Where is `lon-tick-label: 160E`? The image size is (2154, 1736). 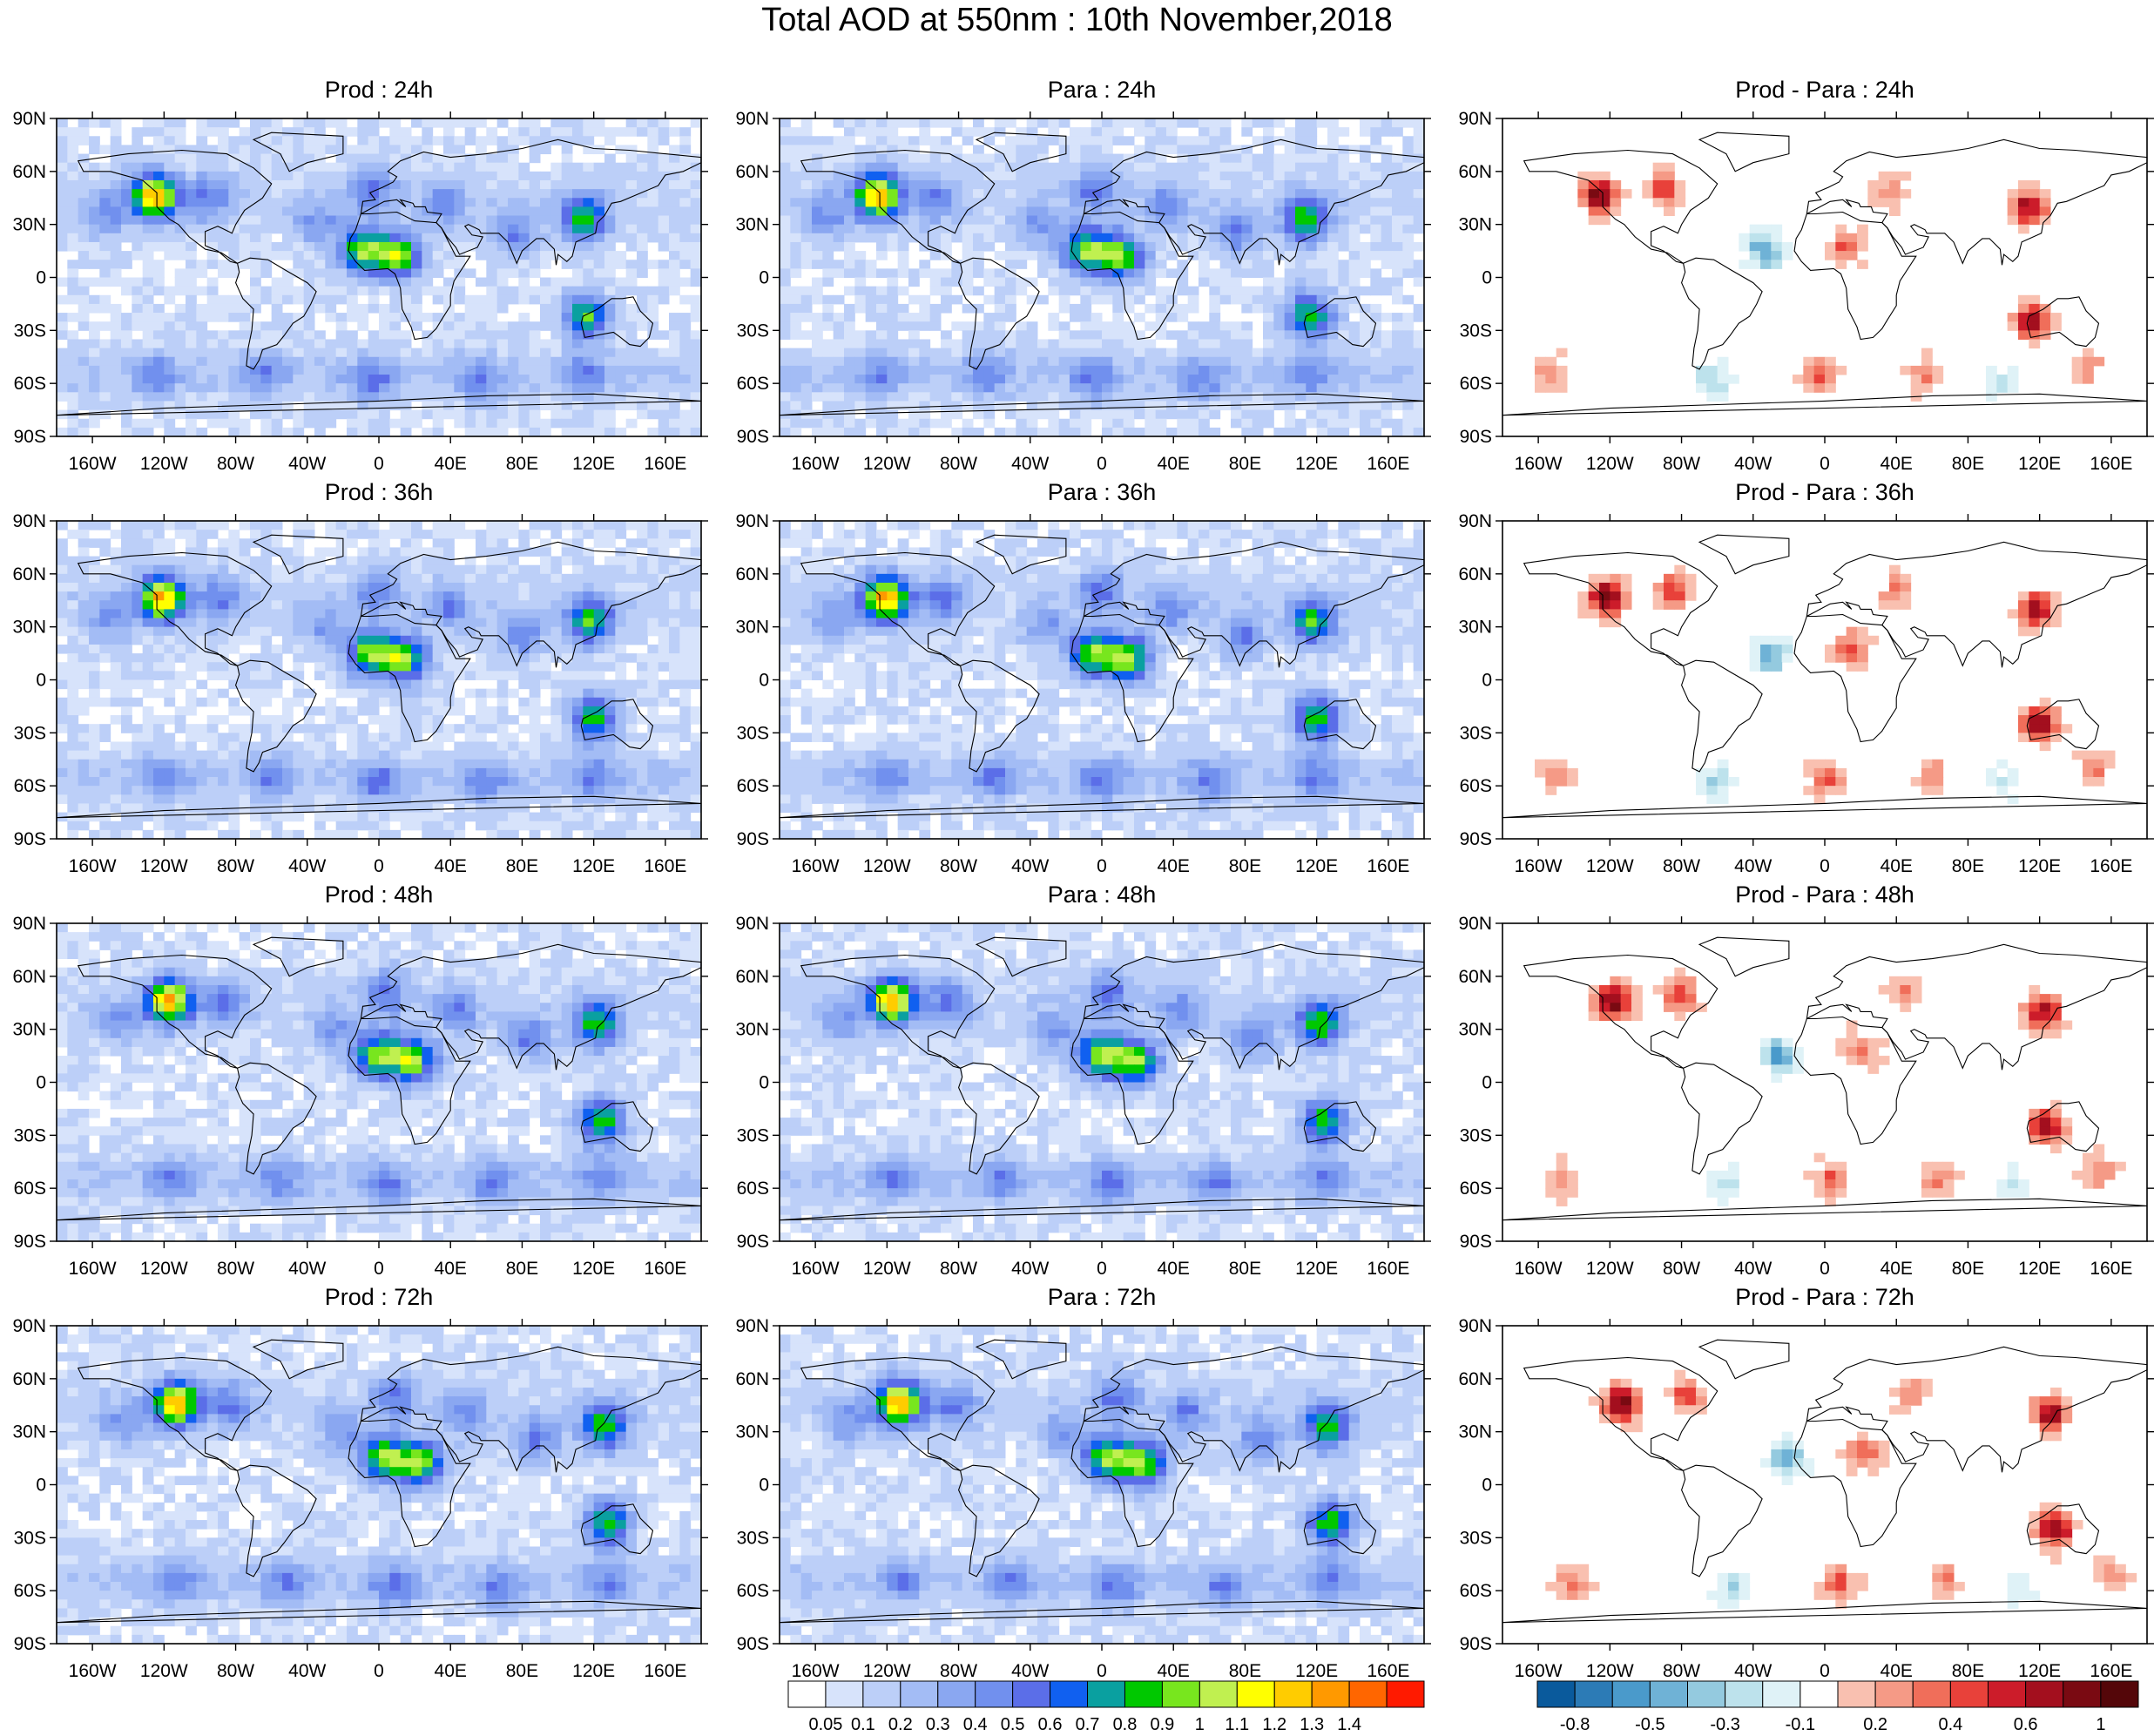
lon-tick-label: 160E is located at coordinates (1388, 866).